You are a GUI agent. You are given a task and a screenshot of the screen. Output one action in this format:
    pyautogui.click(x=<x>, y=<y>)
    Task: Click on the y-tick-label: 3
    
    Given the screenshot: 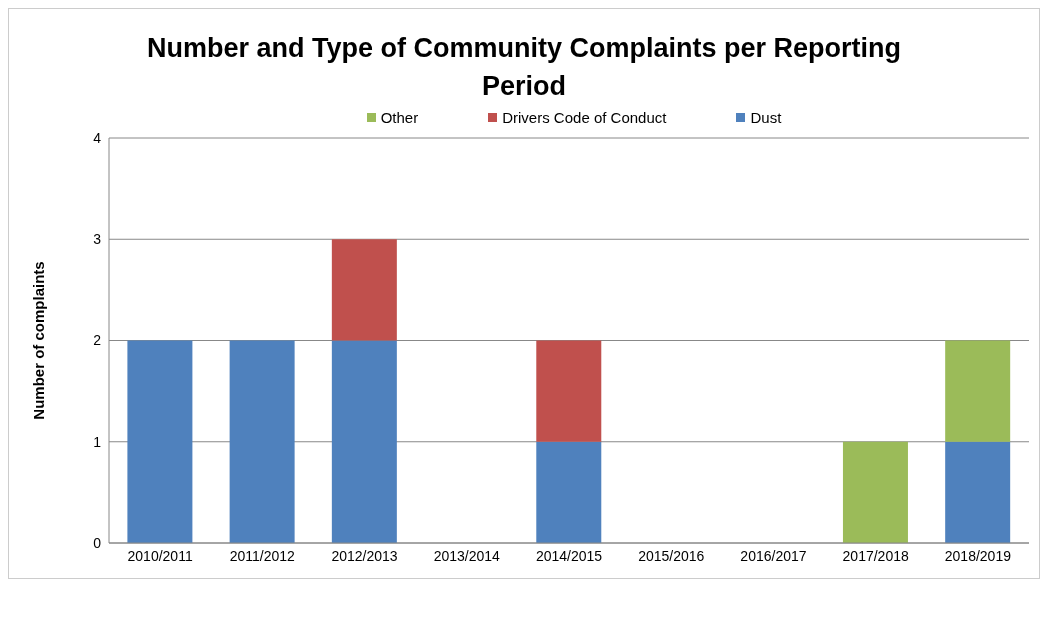 What is the action you would take?
    pyautogui.click(x=97, y=239)
    